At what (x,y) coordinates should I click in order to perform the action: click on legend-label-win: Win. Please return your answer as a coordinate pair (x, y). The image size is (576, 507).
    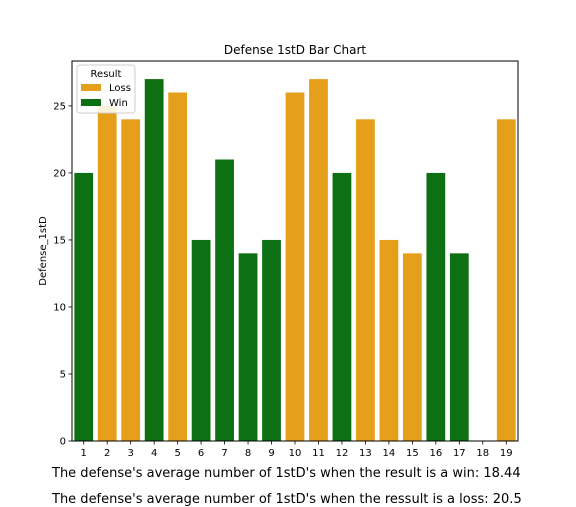
    Looking at the image, I should click on (118, 103).